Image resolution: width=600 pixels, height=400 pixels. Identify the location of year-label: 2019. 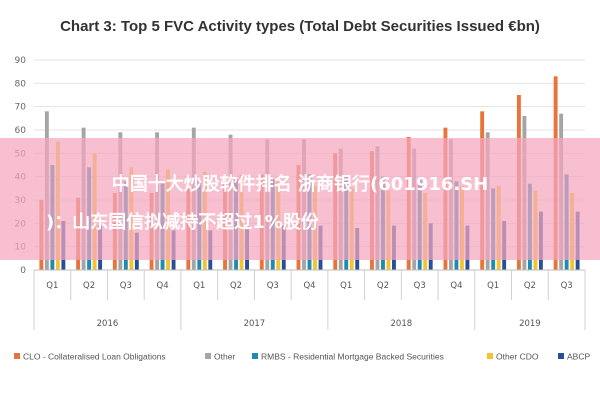
(530, 324).